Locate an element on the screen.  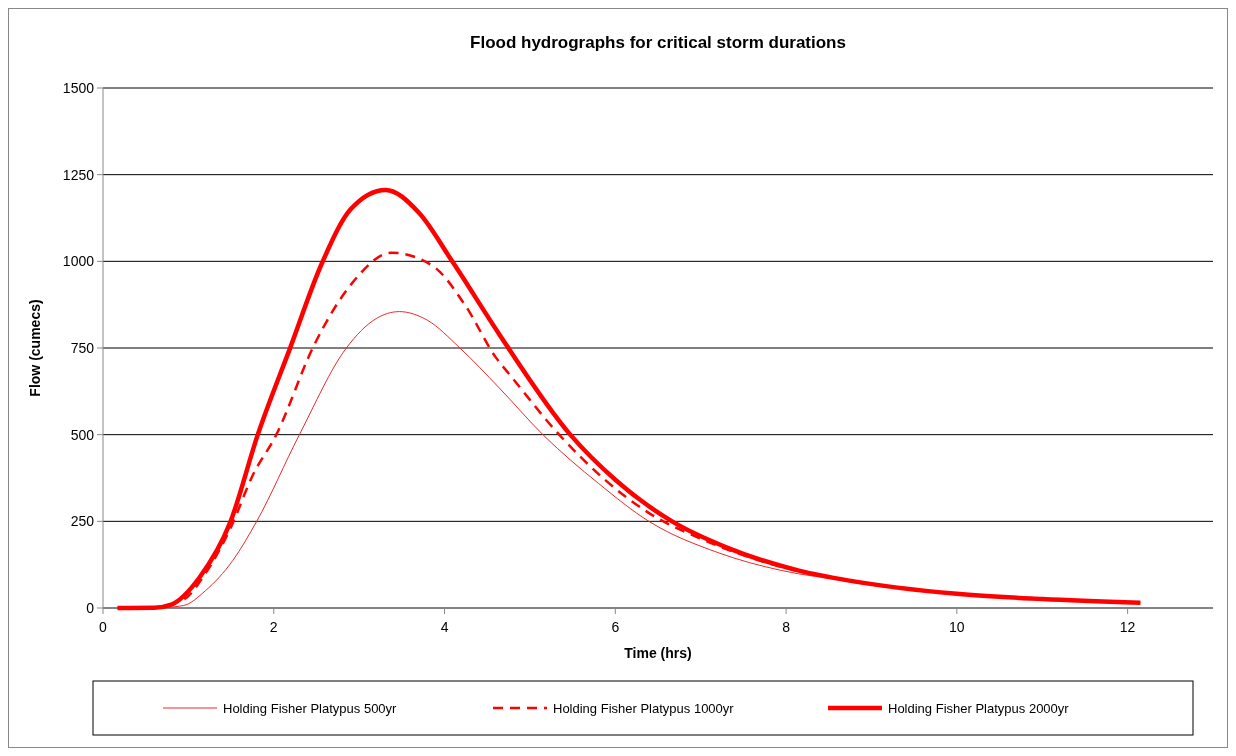
x-tick-label: 10 is located at coordinates (957, 627).